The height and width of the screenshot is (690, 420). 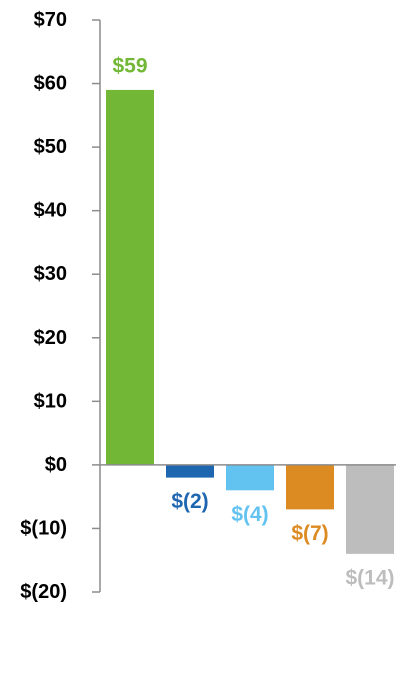 What do you see at coordinates (50, 211) in the screenshot?
I see `y-tick-label: $40` at bounding box center [50, 211].